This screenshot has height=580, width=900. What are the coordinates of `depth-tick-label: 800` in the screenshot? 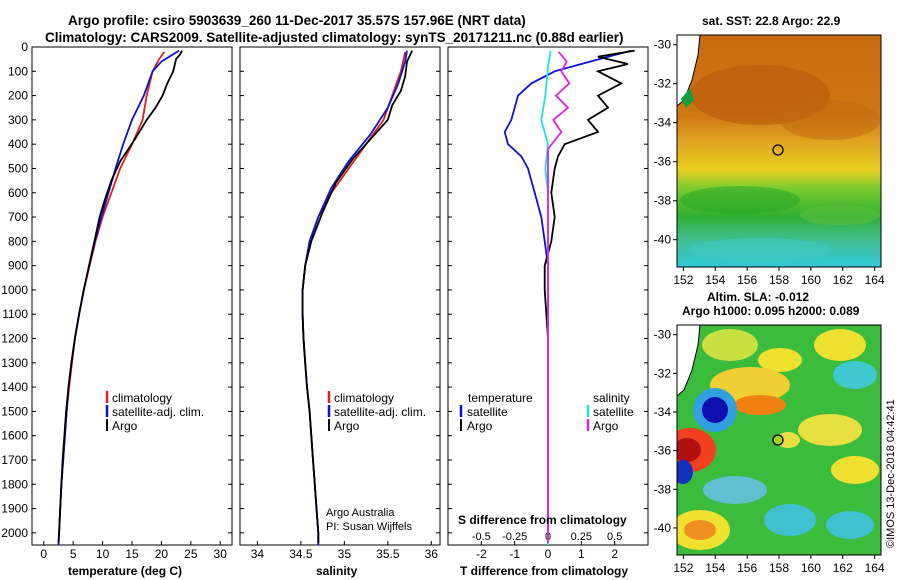 It's located at (18, 241).